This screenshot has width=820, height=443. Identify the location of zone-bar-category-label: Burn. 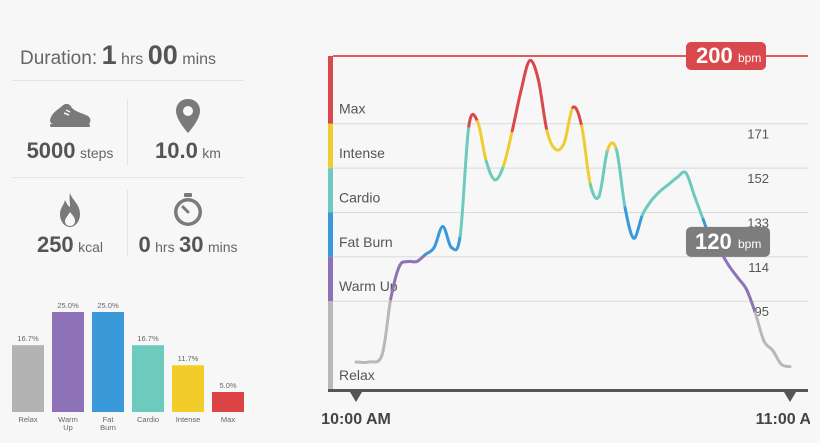
(108, 427).